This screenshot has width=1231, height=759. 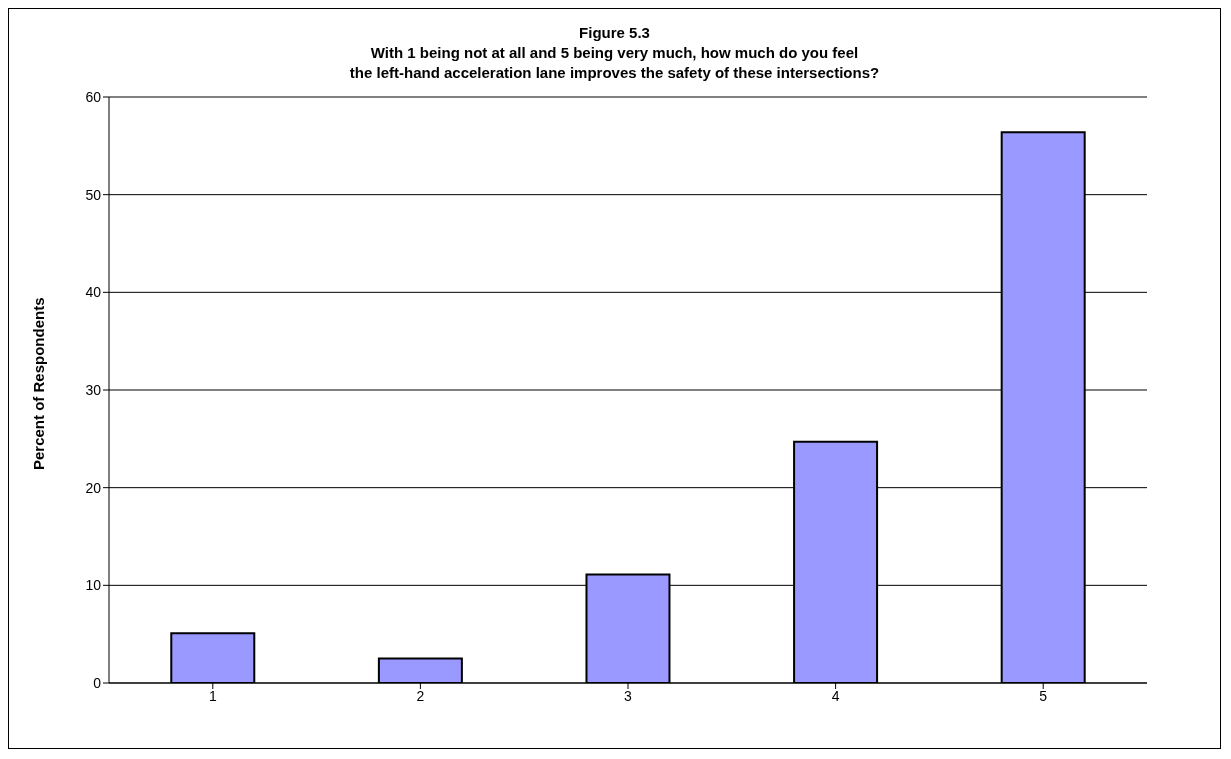 I want to click on y-tick-label: 60, so click(x=93, y=96).